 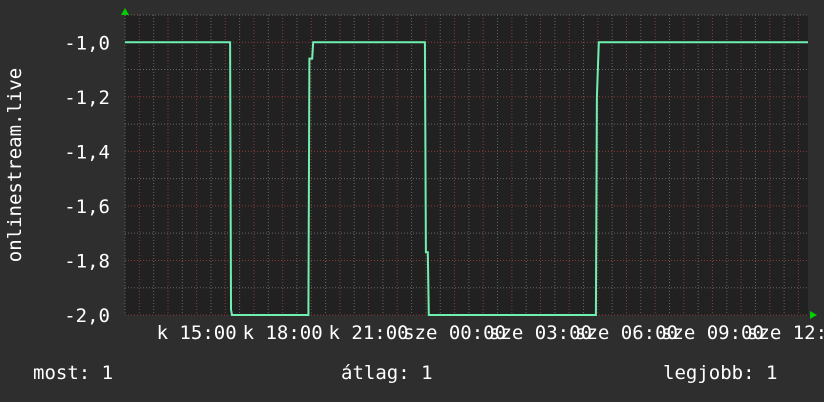 I want to click on x-tick-label: sze 09:00, so click(x=712, y=333).